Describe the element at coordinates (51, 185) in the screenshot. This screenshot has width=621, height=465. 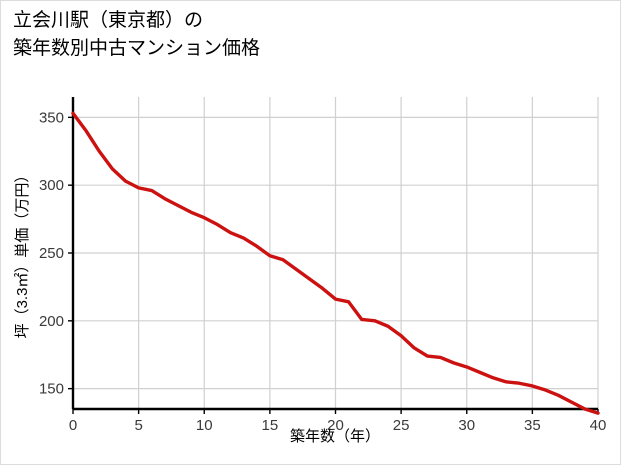
I see `y-tick-label: 300` at that location.